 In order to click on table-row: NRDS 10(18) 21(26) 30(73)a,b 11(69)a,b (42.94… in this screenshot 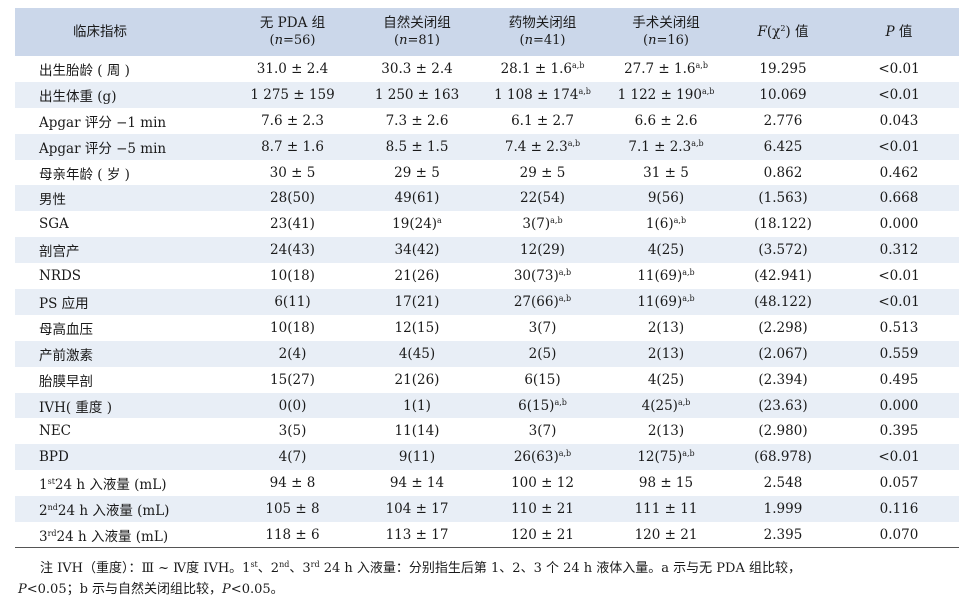, I will do `click(487, 276)`.